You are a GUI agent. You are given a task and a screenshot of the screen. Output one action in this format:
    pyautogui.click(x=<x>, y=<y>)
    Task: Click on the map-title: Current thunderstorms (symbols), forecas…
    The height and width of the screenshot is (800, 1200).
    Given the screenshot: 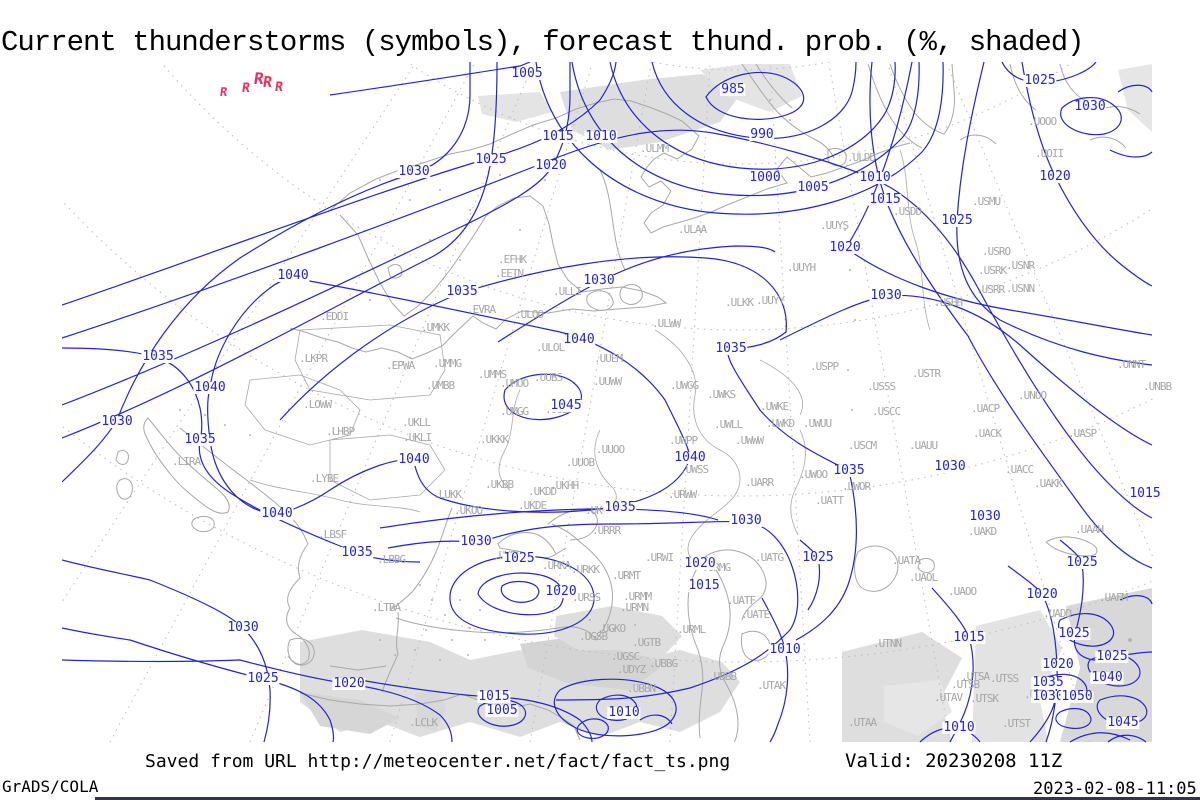 What is the action you would take?
    pyautogui.click(x=543, y=42)
    